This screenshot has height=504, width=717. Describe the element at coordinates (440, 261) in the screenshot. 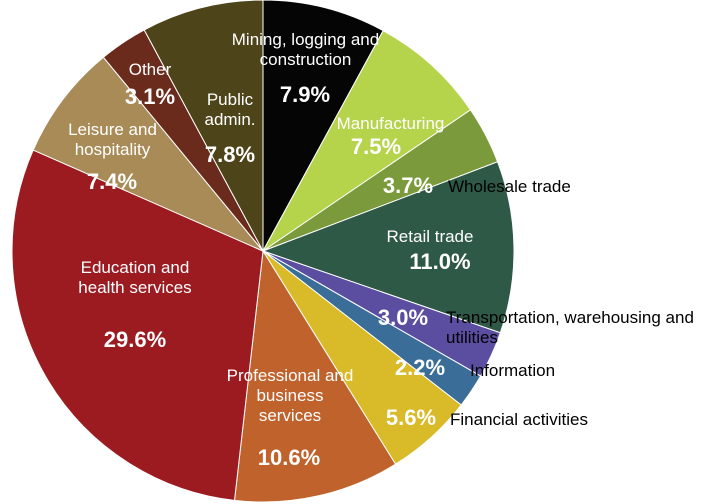

I see `value-label: 11.0%` at that location.